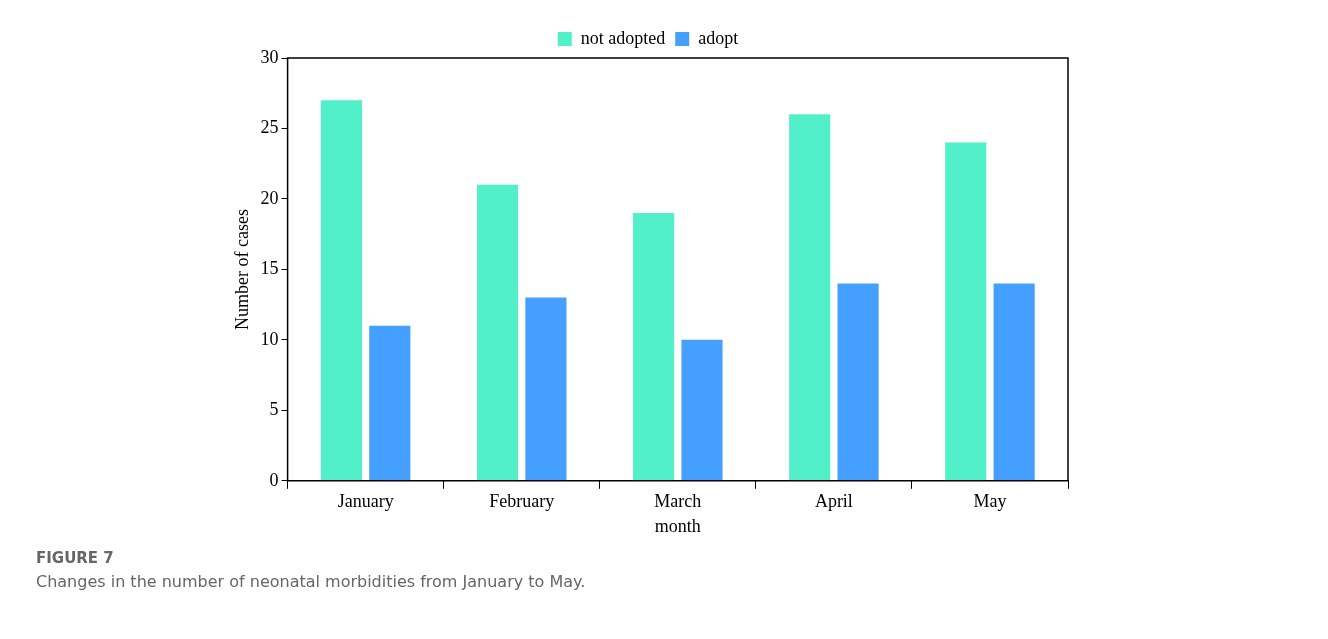  Describe the element at coordinates (678, 501) in the screenshot. I see `x-tick-label: March` at that location.